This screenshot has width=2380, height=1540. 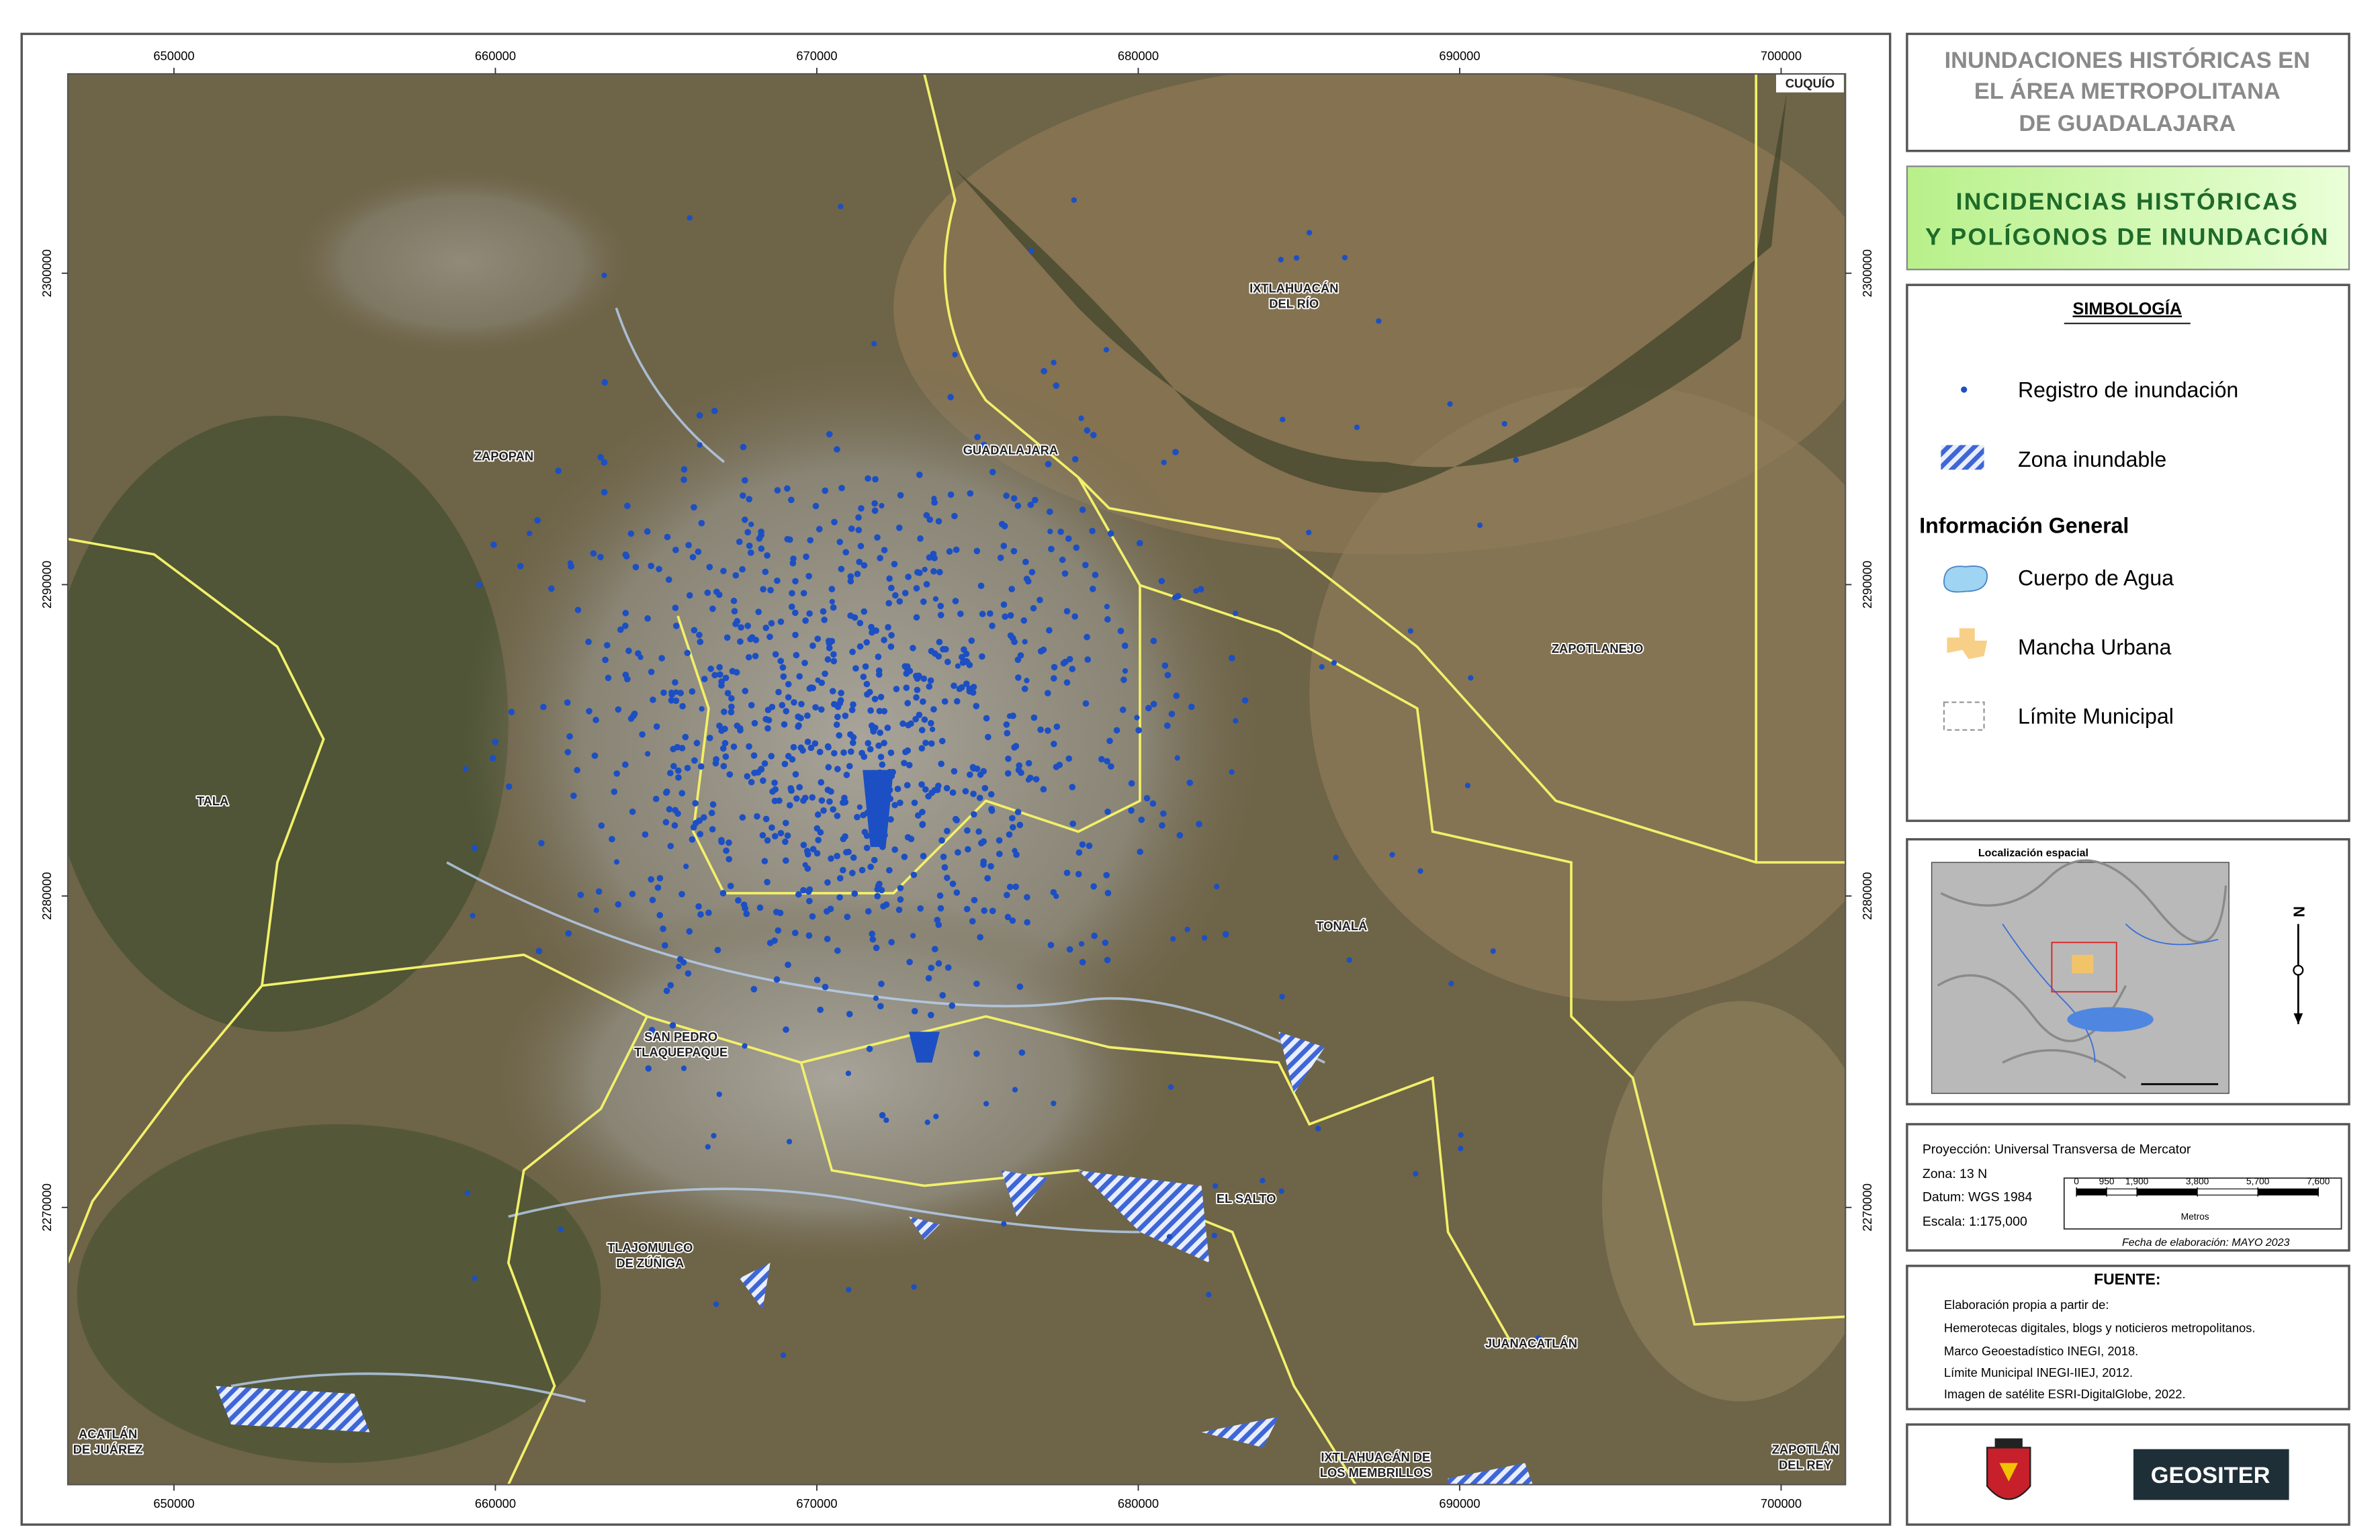 What do you see at coordinates (2211, 1475) in the screenshot?
I see `geositer-logo` at bounding box center [2211, 1475].